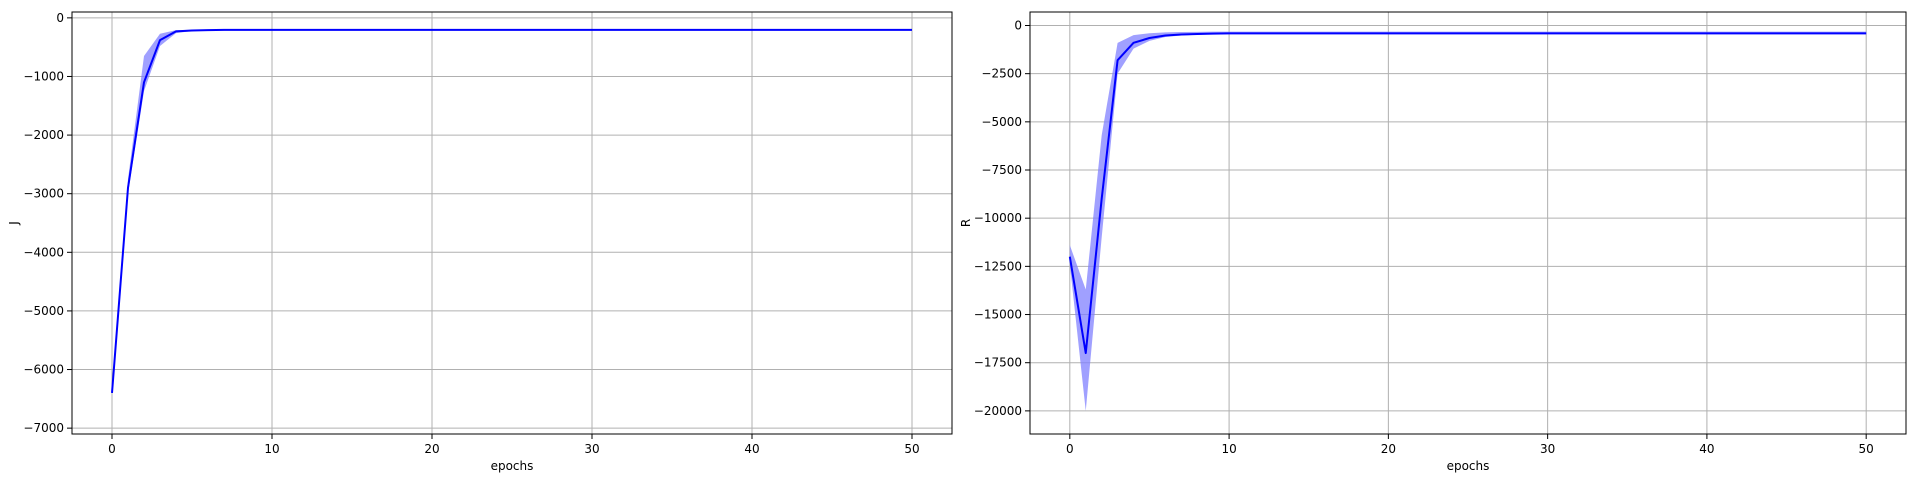 The image size is (1920, 480). What do you see at coordinates (43, 252) in the screenshot?
I see `y-tick-label: −4000` at bounding box center [43, 252].